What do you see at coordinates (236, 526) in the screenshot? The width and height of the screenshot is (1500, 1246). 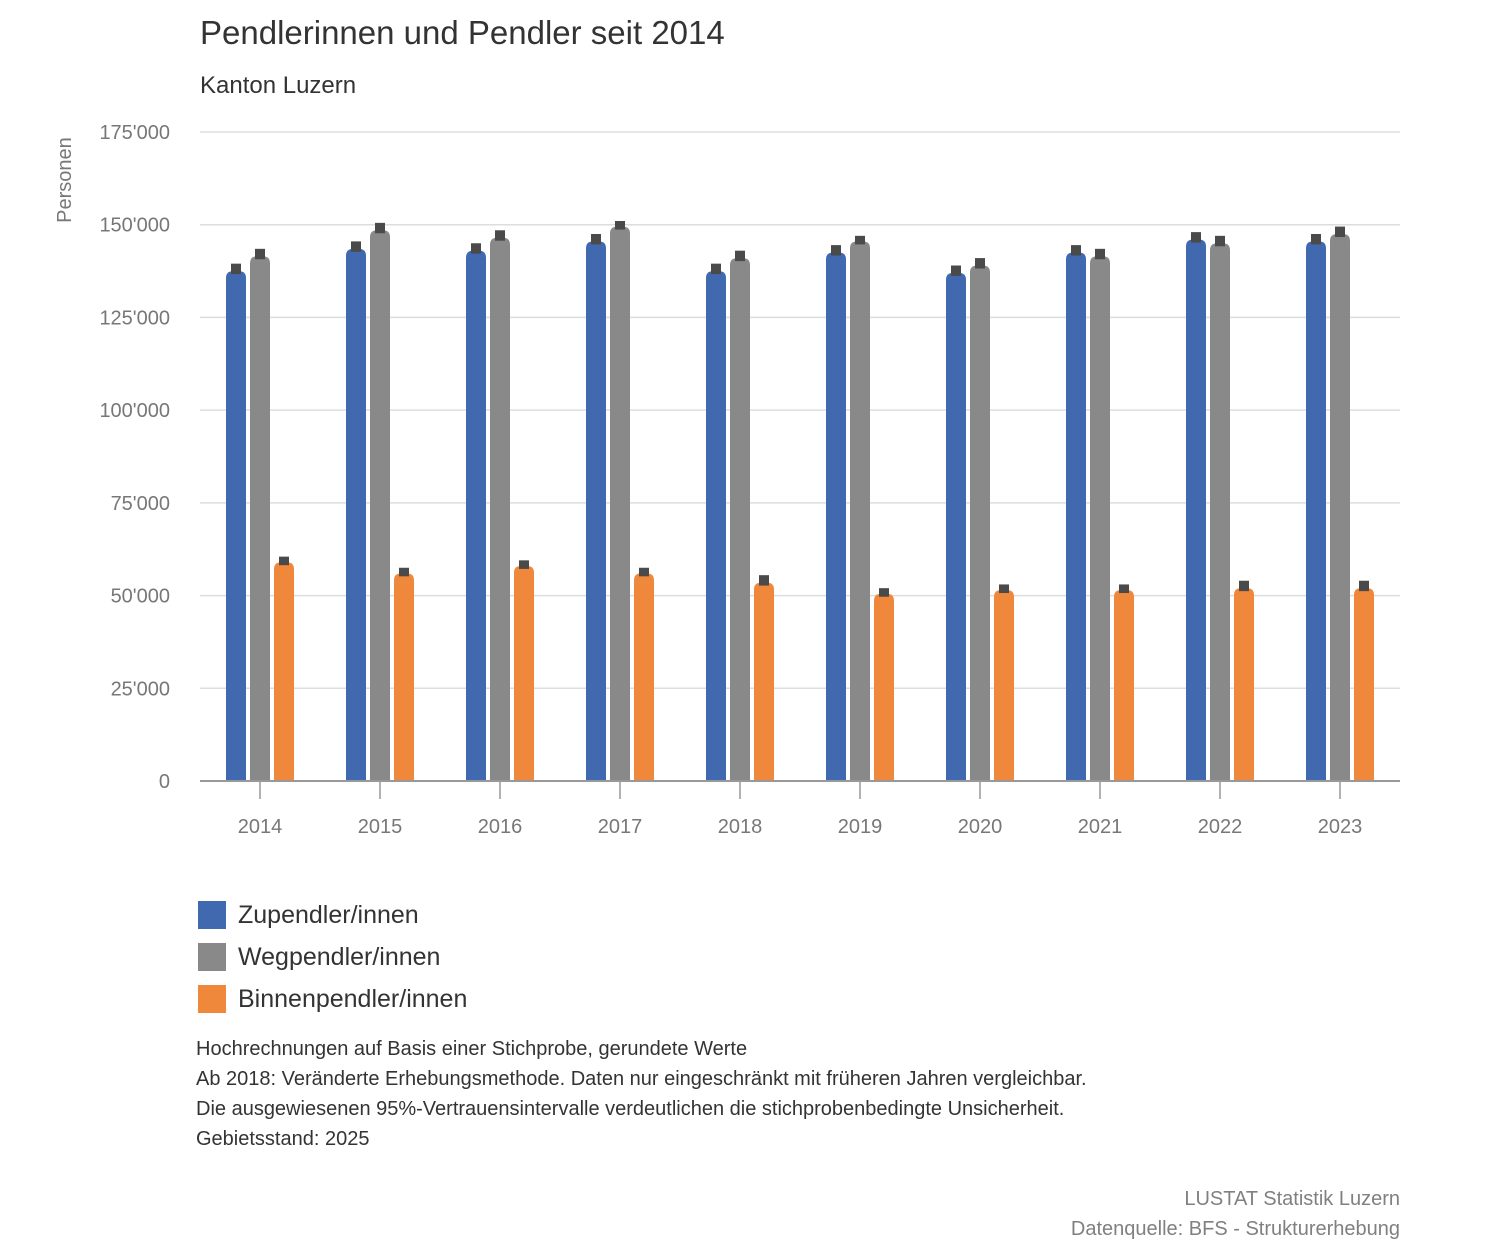 I see `bar-zupendler-2014` at bounding box center [236, 526].